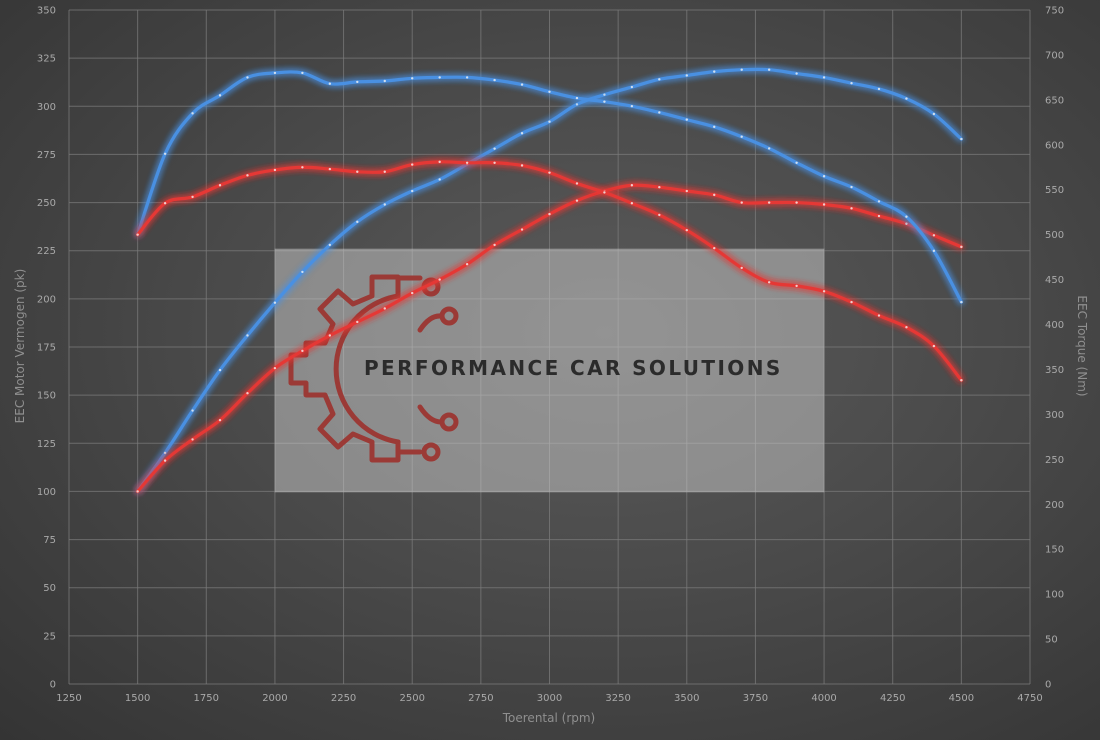 Image resolution: width=1100 pixels, height=740 pixels. I want to click on y-left-tick-label: 300, so click(46, 107).